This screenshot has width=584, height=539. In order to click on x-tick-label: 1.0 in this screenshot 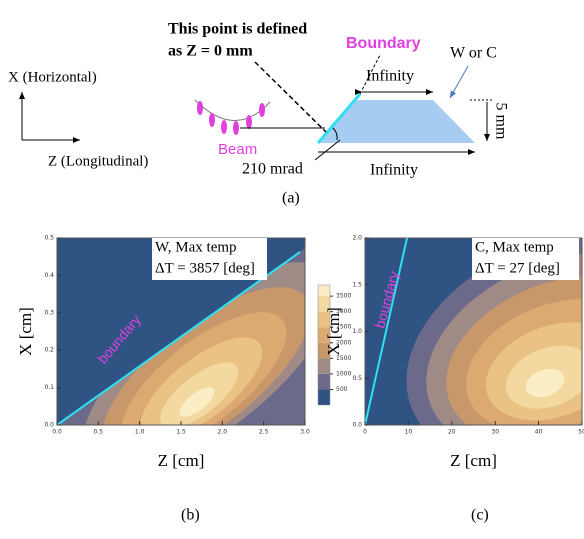, I will do `click(140, 432)`.